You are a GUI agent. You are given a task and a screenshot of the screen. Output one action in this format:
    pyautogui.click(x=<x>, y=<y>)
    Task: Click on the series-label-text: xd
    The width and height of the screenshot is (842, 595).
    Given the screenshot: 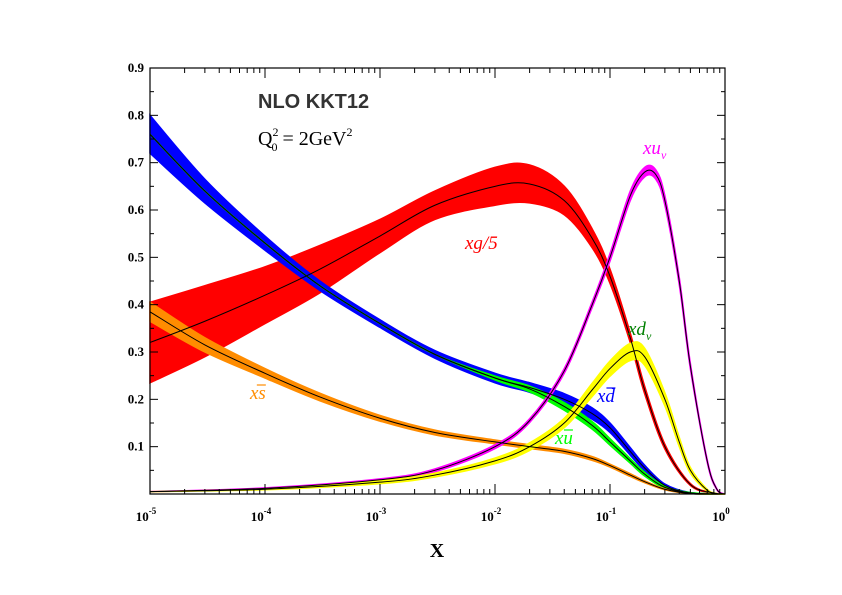 What is the action you would take?
    pyautogui.click(x=605, y=396)
    